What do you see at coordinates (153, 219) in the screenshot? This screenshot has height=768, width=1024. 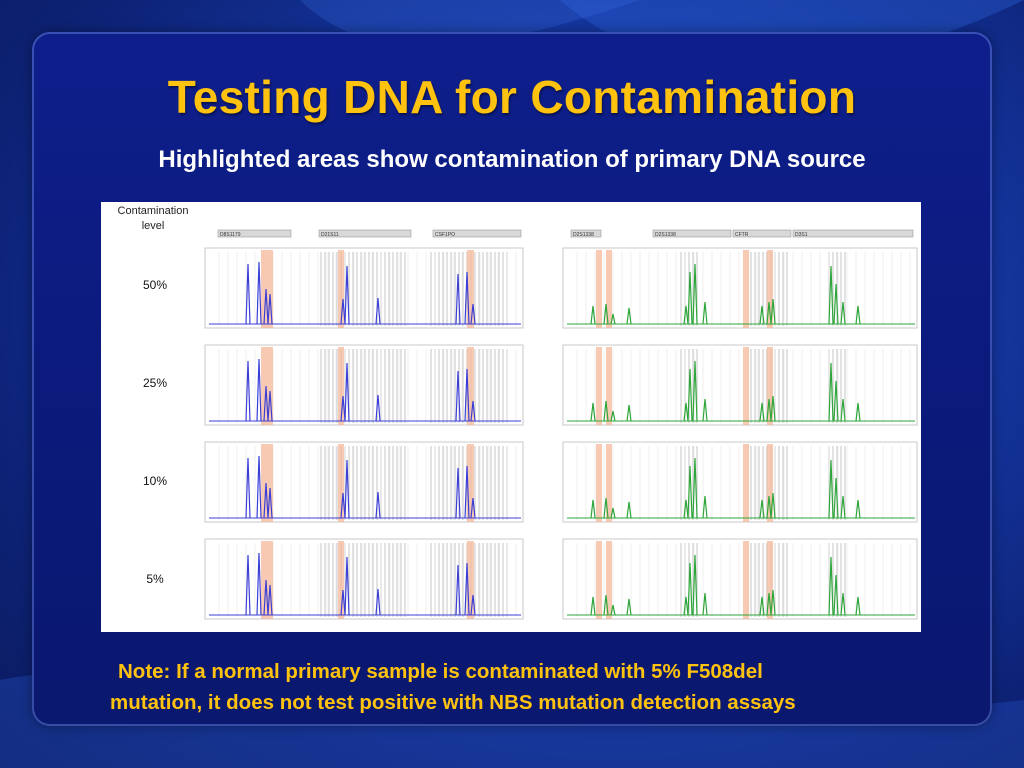 I see `contamination-level-header: Contamination level` at bounding box center [153, 219].